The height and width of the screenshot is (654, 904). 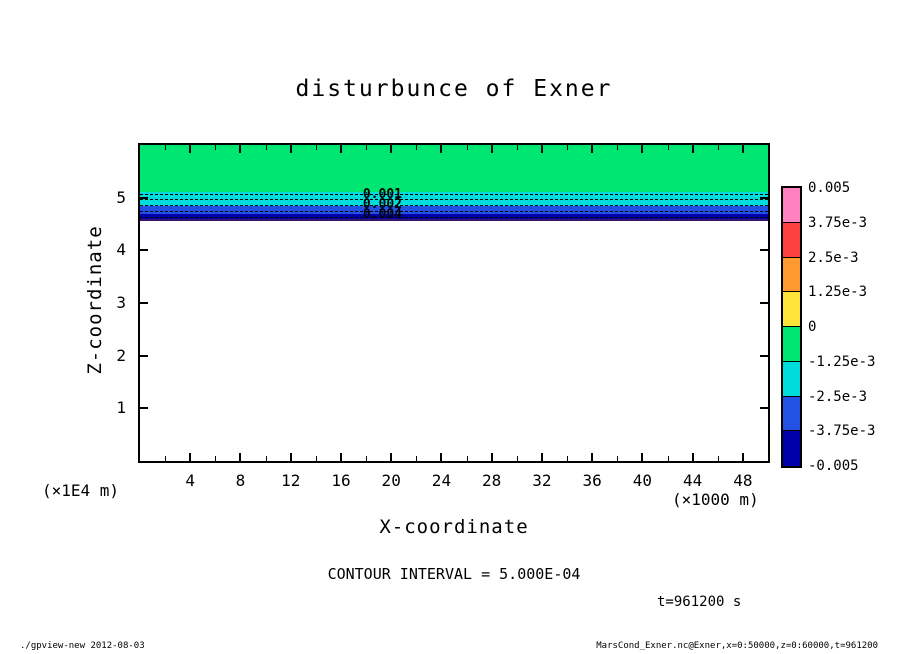 I want to click on contour-interval-label: CONTOUR INTERVAL = 5.000E-04, so click(x=454, y=574).